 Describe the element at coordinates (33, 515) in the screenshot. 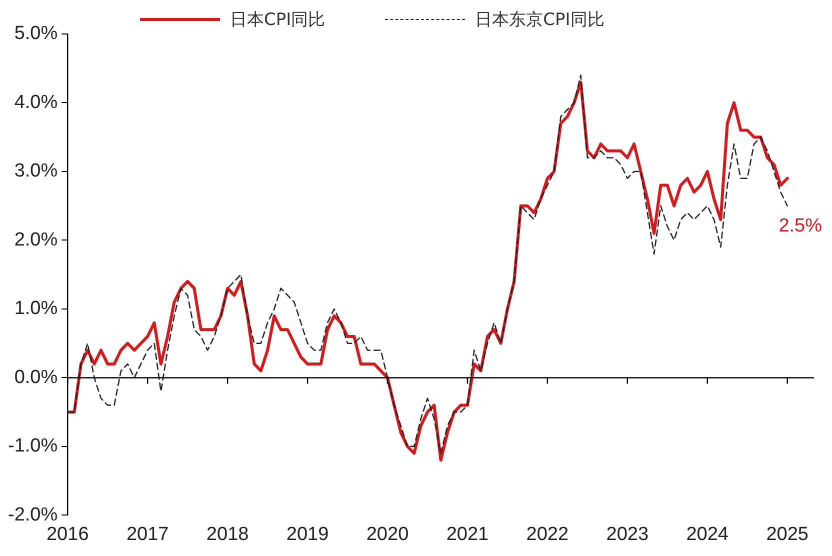

I see `y-tick-label: -2.0%` at that location.